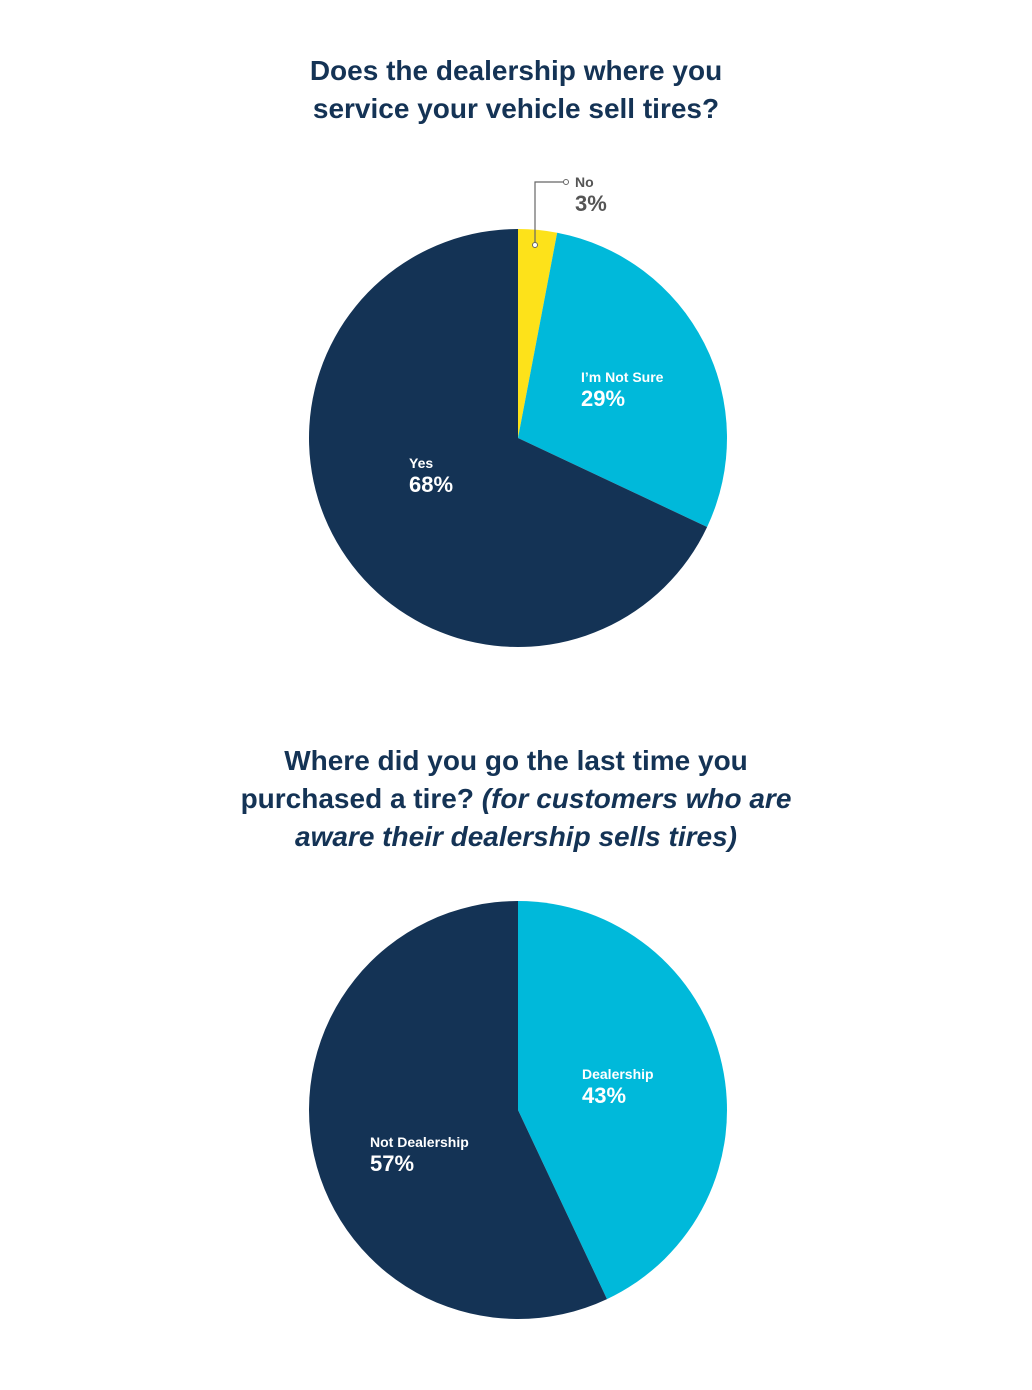 Image resolution: width=1032 pixels, height=1390 pixels. I want to click on slice-label-dealership-name: Dealership, so click(618, 1074).